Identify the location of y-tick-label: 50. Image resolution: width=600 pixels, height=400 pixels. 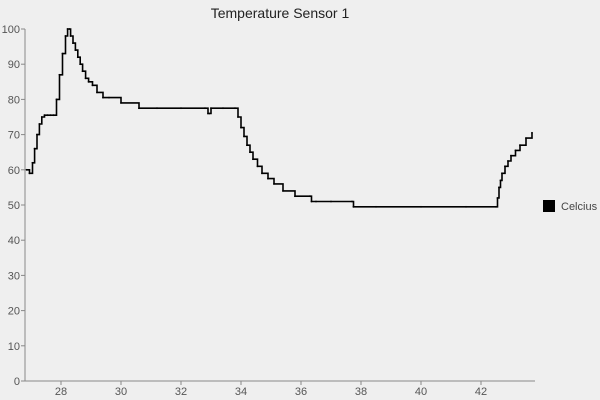
(14, 206).